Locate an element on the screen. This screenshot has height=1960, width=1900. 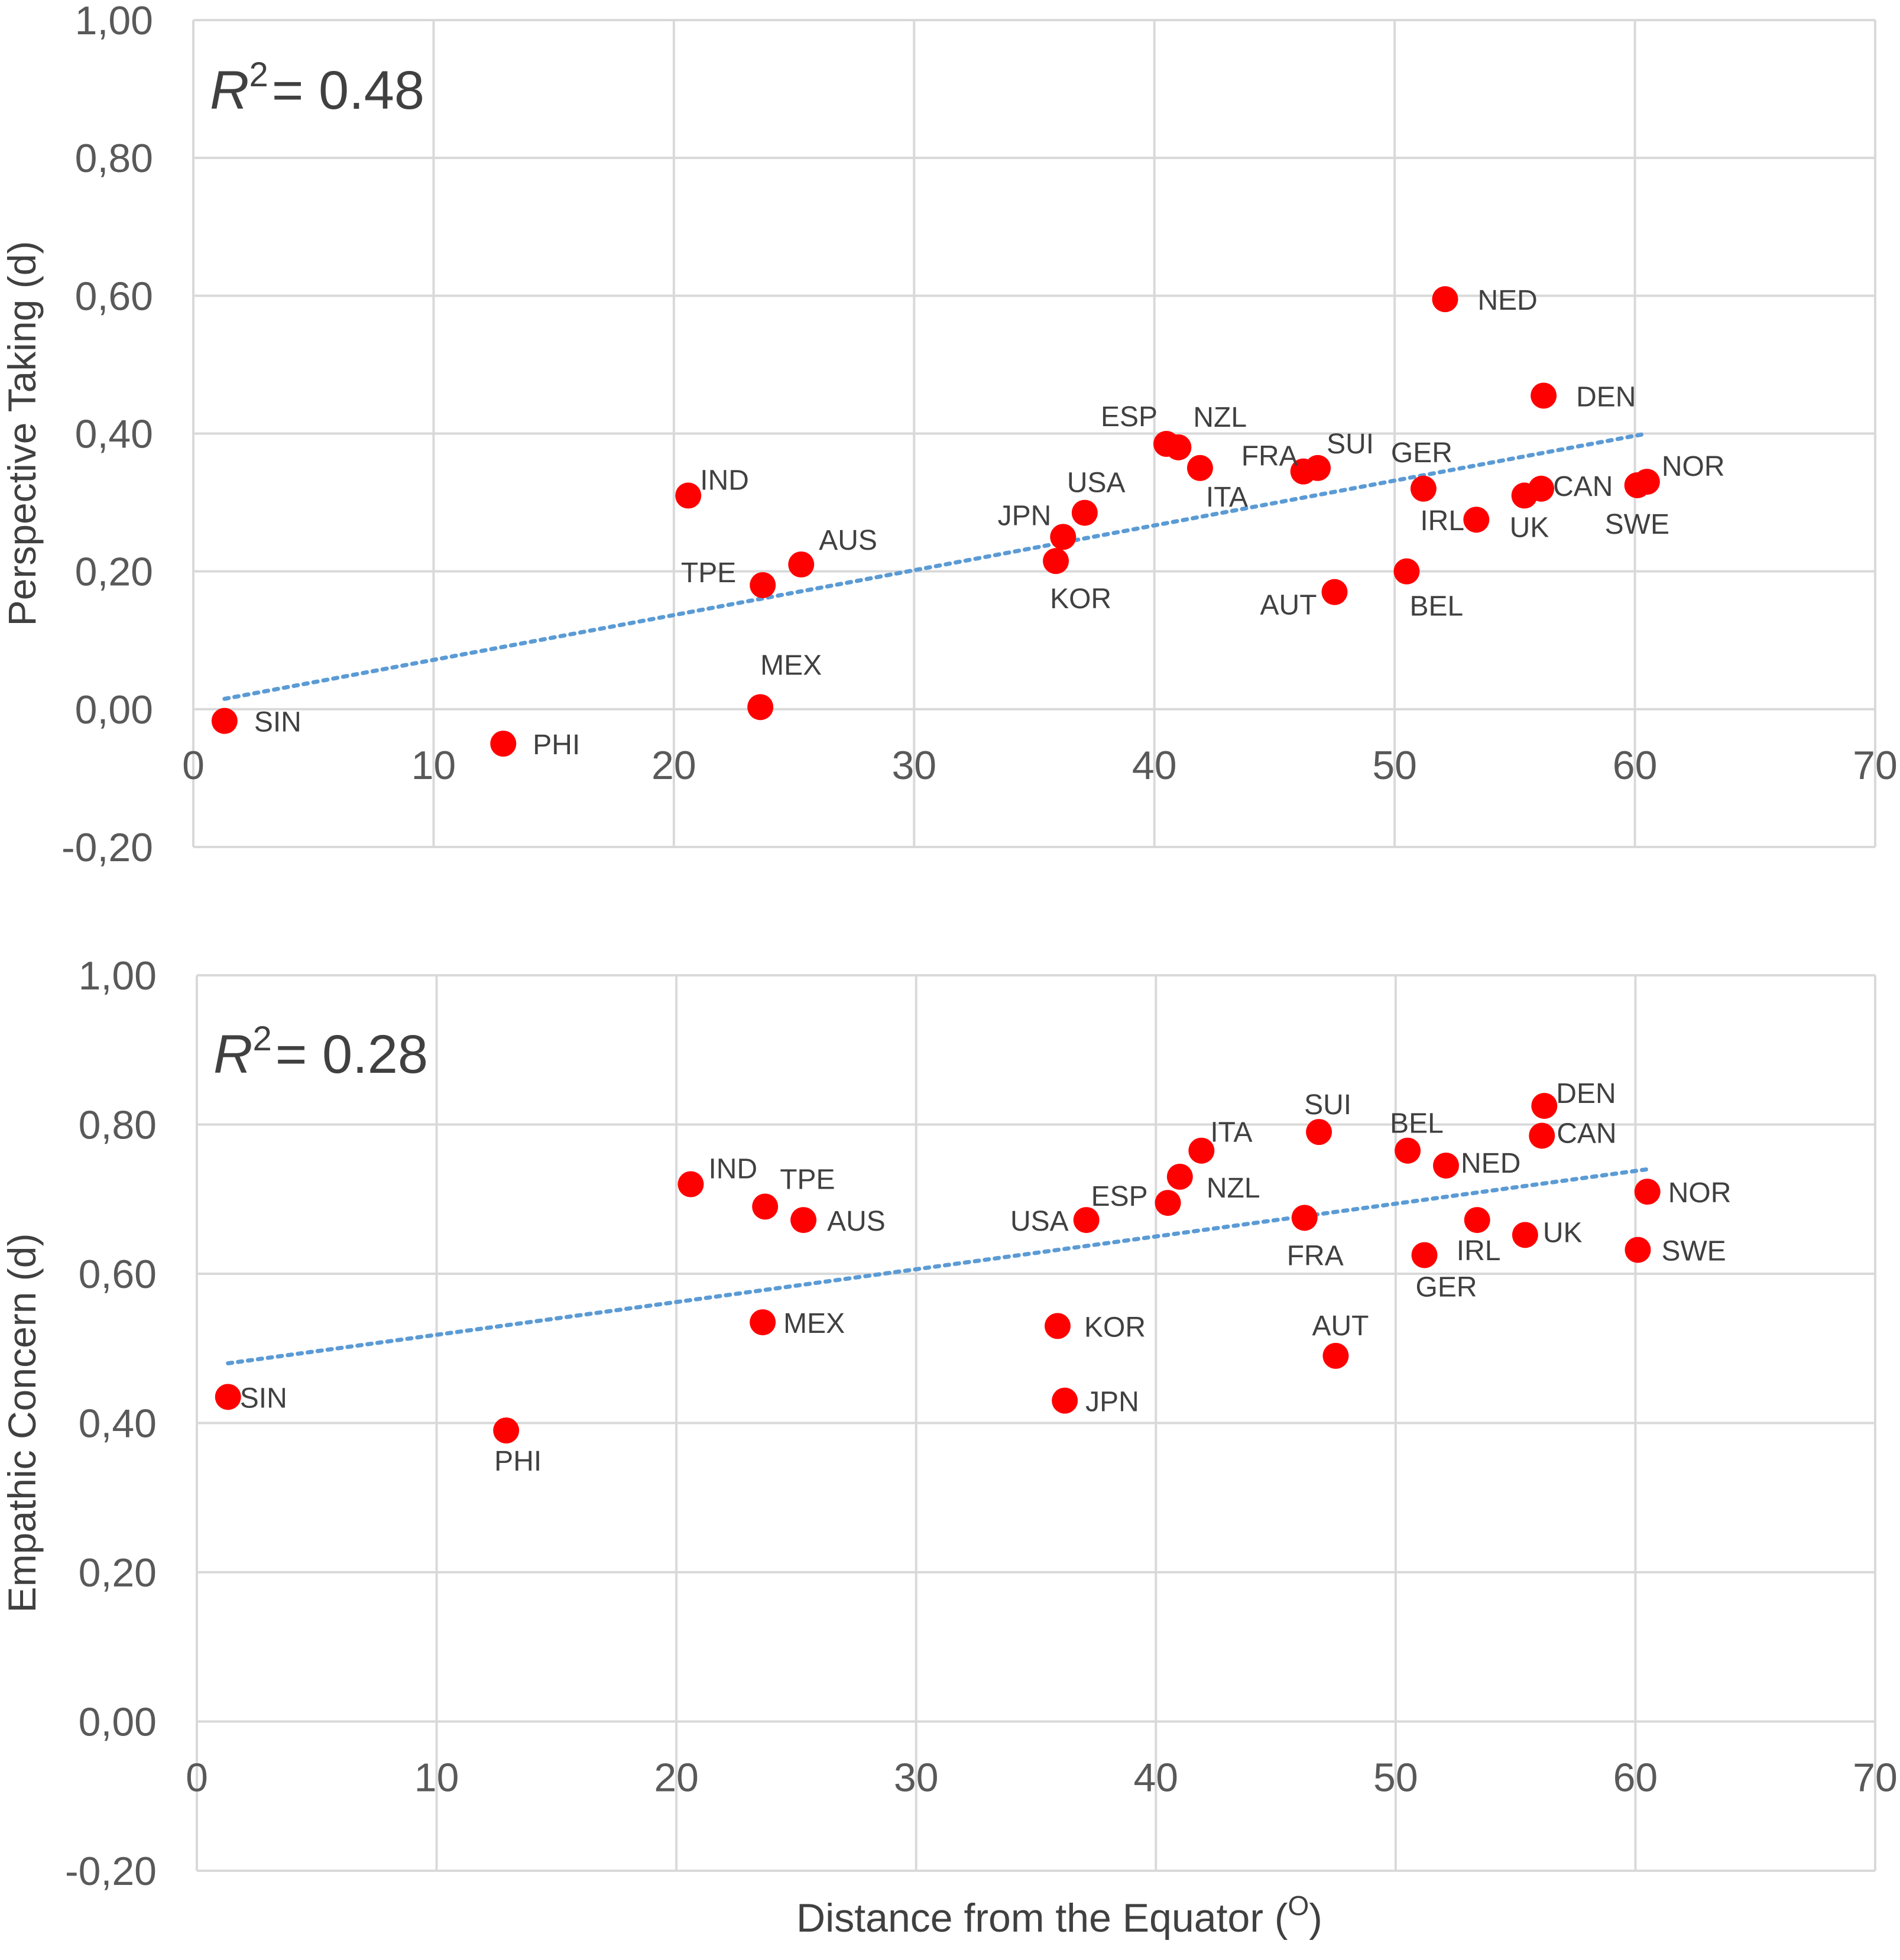
y-axis-title: Empathic Concern (d) is located at coordinates (22, 1424).